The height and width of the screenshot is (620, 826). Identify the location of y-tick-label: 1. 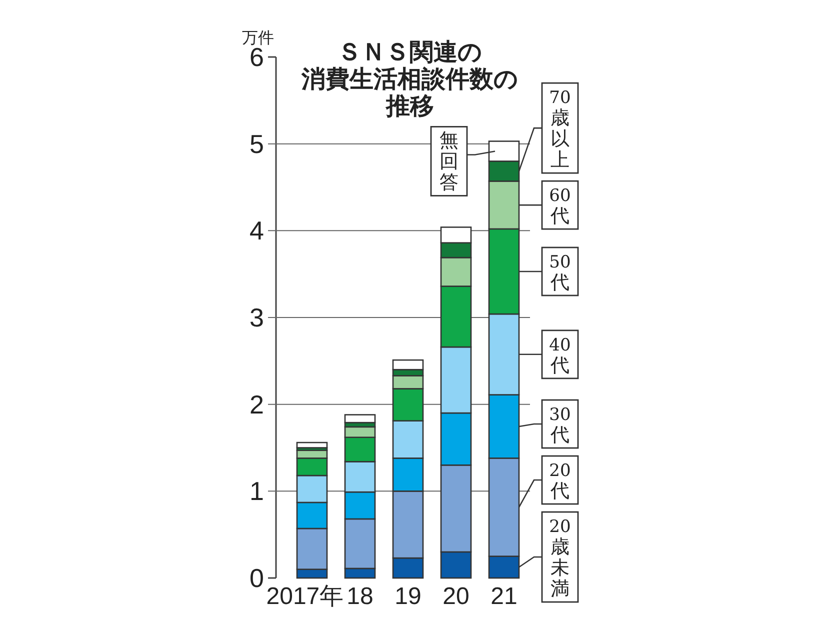
(257, 491).